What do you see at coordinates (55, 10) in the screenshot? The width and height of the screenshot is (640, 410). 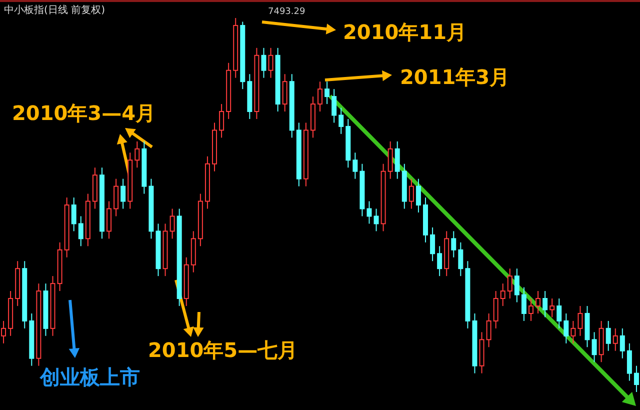 I see `chart-title: 中小板指(日线 前复权)` at bounding box center [55, 10].